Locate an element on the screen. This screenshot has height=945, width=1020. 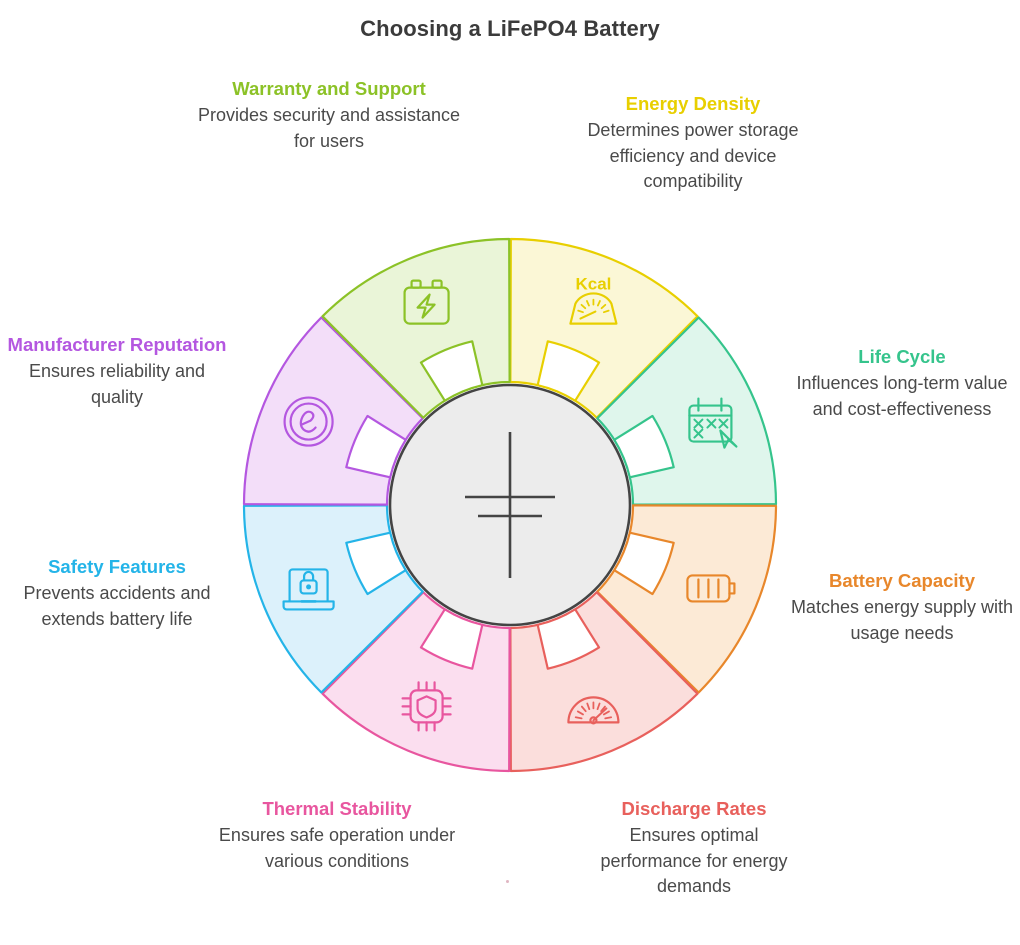
calendar-check-icon is located at coordinates (713, 423).